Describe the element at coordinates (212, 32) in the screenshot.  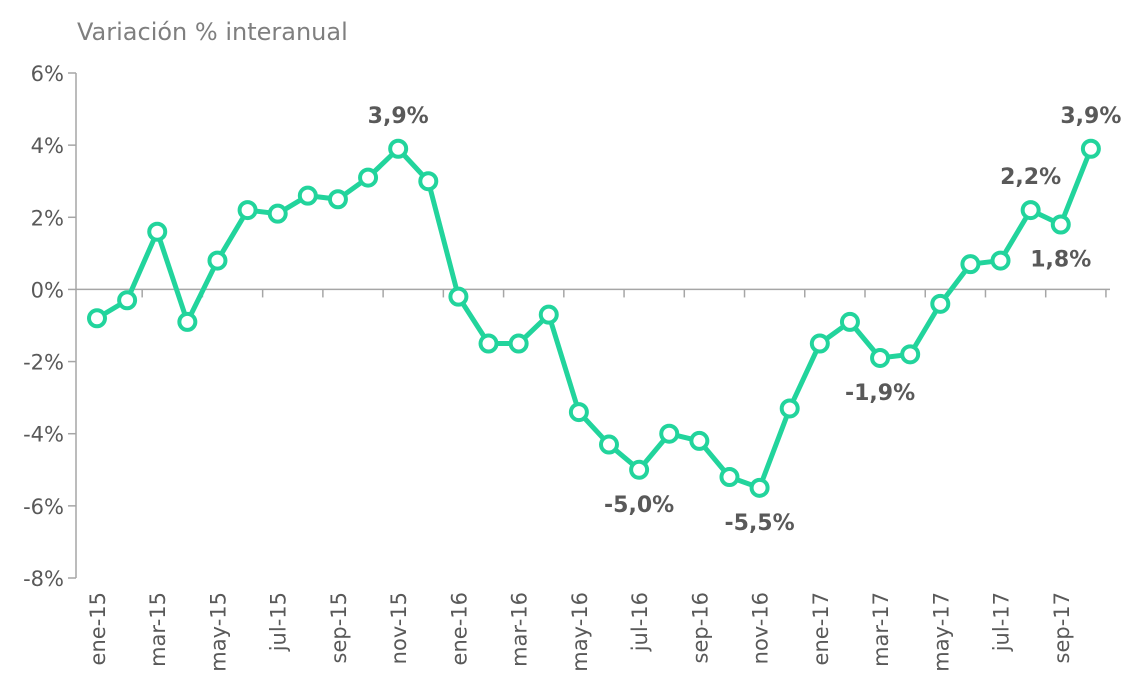
I see `chart-title: Variación % interanual` at that location.